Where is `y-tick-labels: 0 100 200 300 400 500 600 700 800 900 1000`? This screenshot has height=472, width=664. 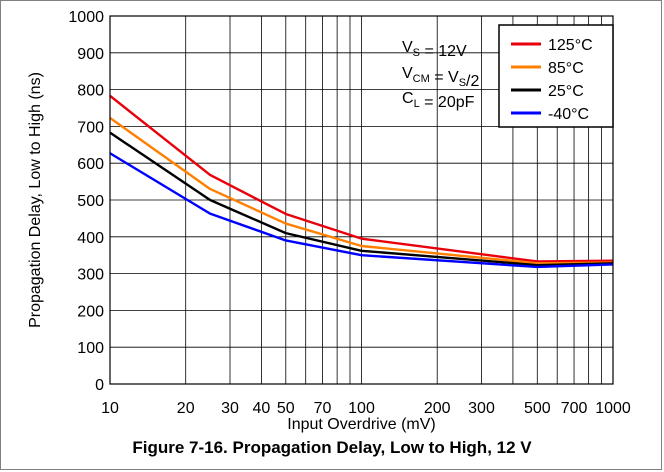 y-tick-labels: 0 100 200 300 400 500 600 700 800 900 1000 is located at coordinates (86, 201).